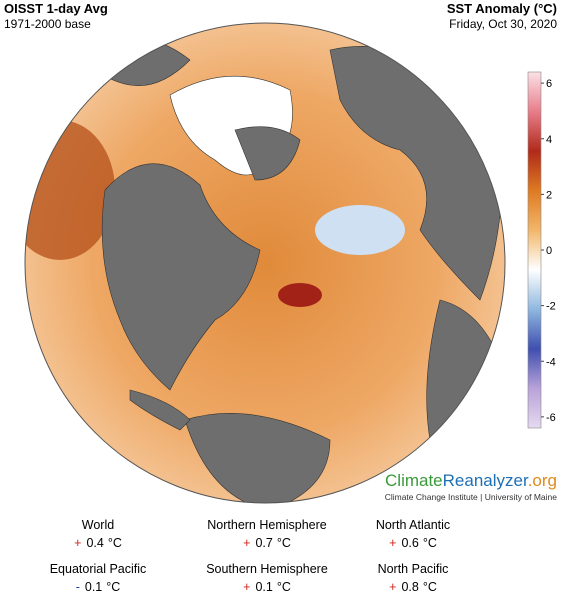  Describe the element at coordinates (551, 418) in the screenshot. I see `colorbar-tick-label: -6` at that location.